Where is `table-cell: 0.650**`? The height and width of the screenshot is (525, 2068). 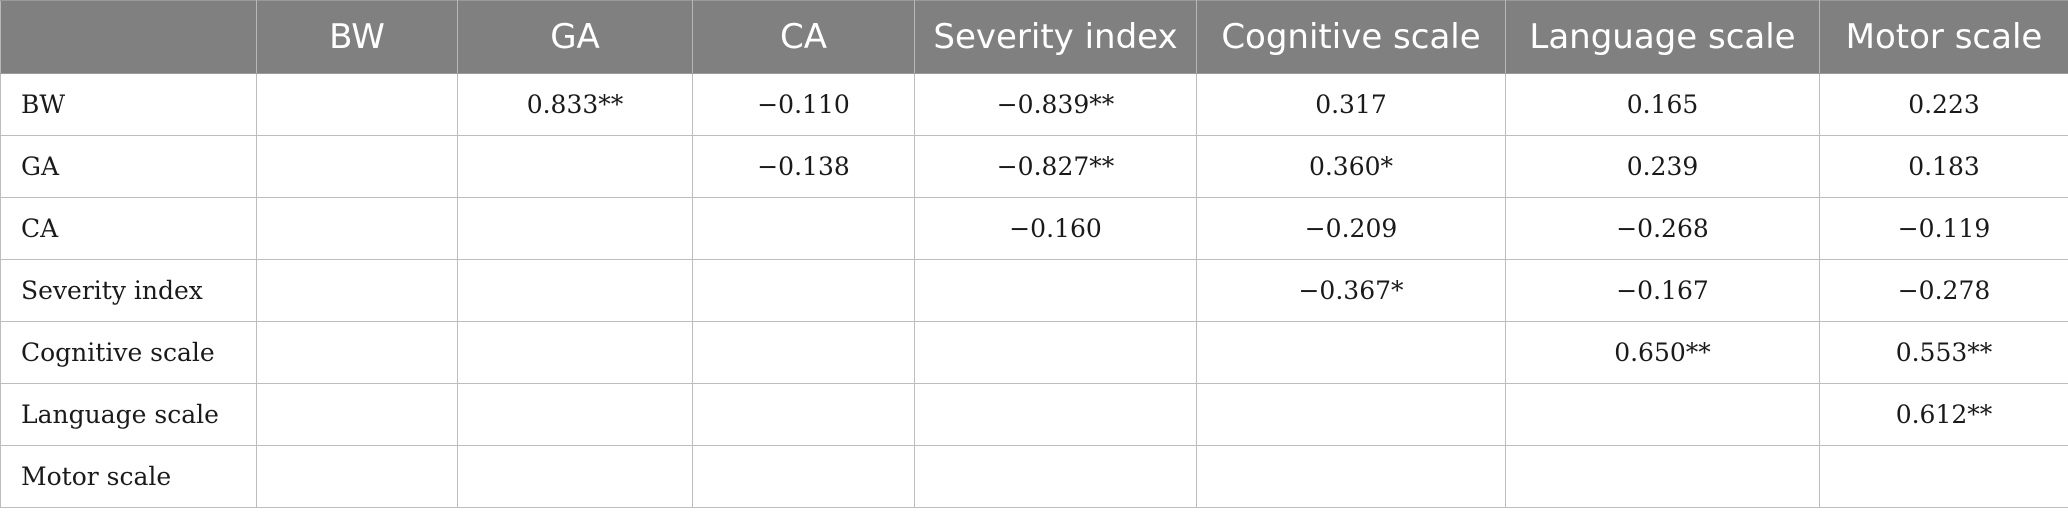
table-cell: 0.650** is located at coordinates (1662, 352).